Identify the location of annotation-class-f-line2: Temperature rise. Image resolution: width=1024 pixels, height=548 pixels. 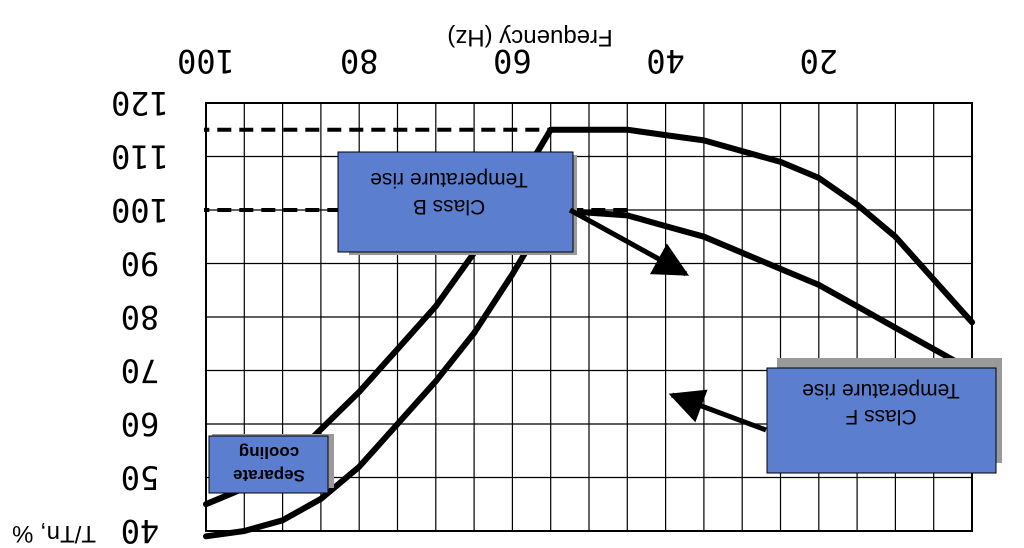
(881, 390).